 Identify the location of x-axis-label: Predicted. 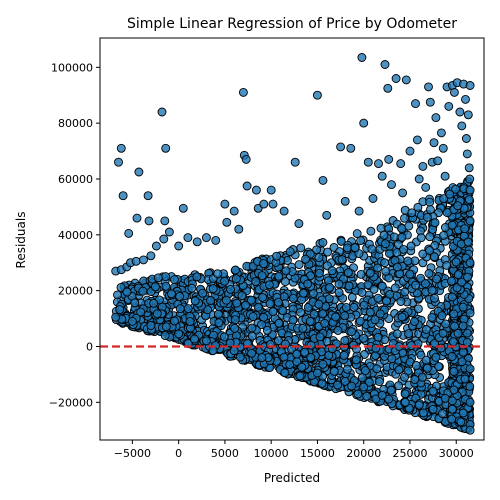
(292, 478).